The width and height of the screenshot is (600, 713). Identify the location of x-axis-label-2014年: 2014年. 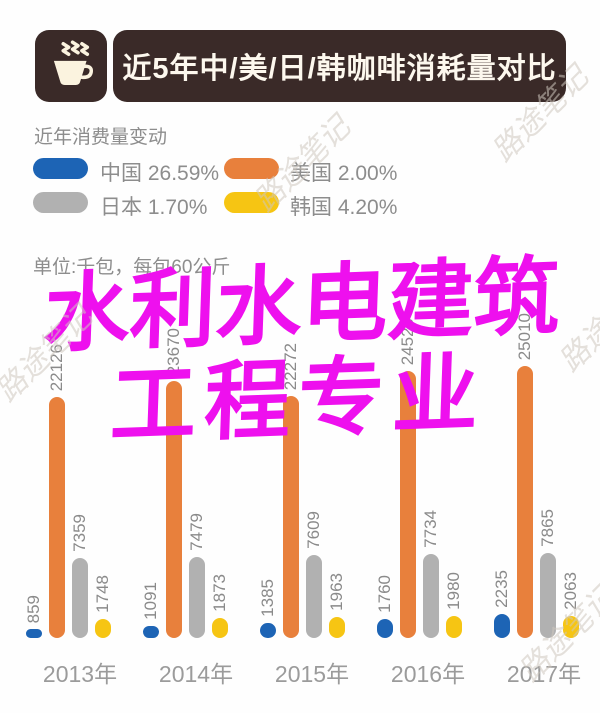
(196, 674).